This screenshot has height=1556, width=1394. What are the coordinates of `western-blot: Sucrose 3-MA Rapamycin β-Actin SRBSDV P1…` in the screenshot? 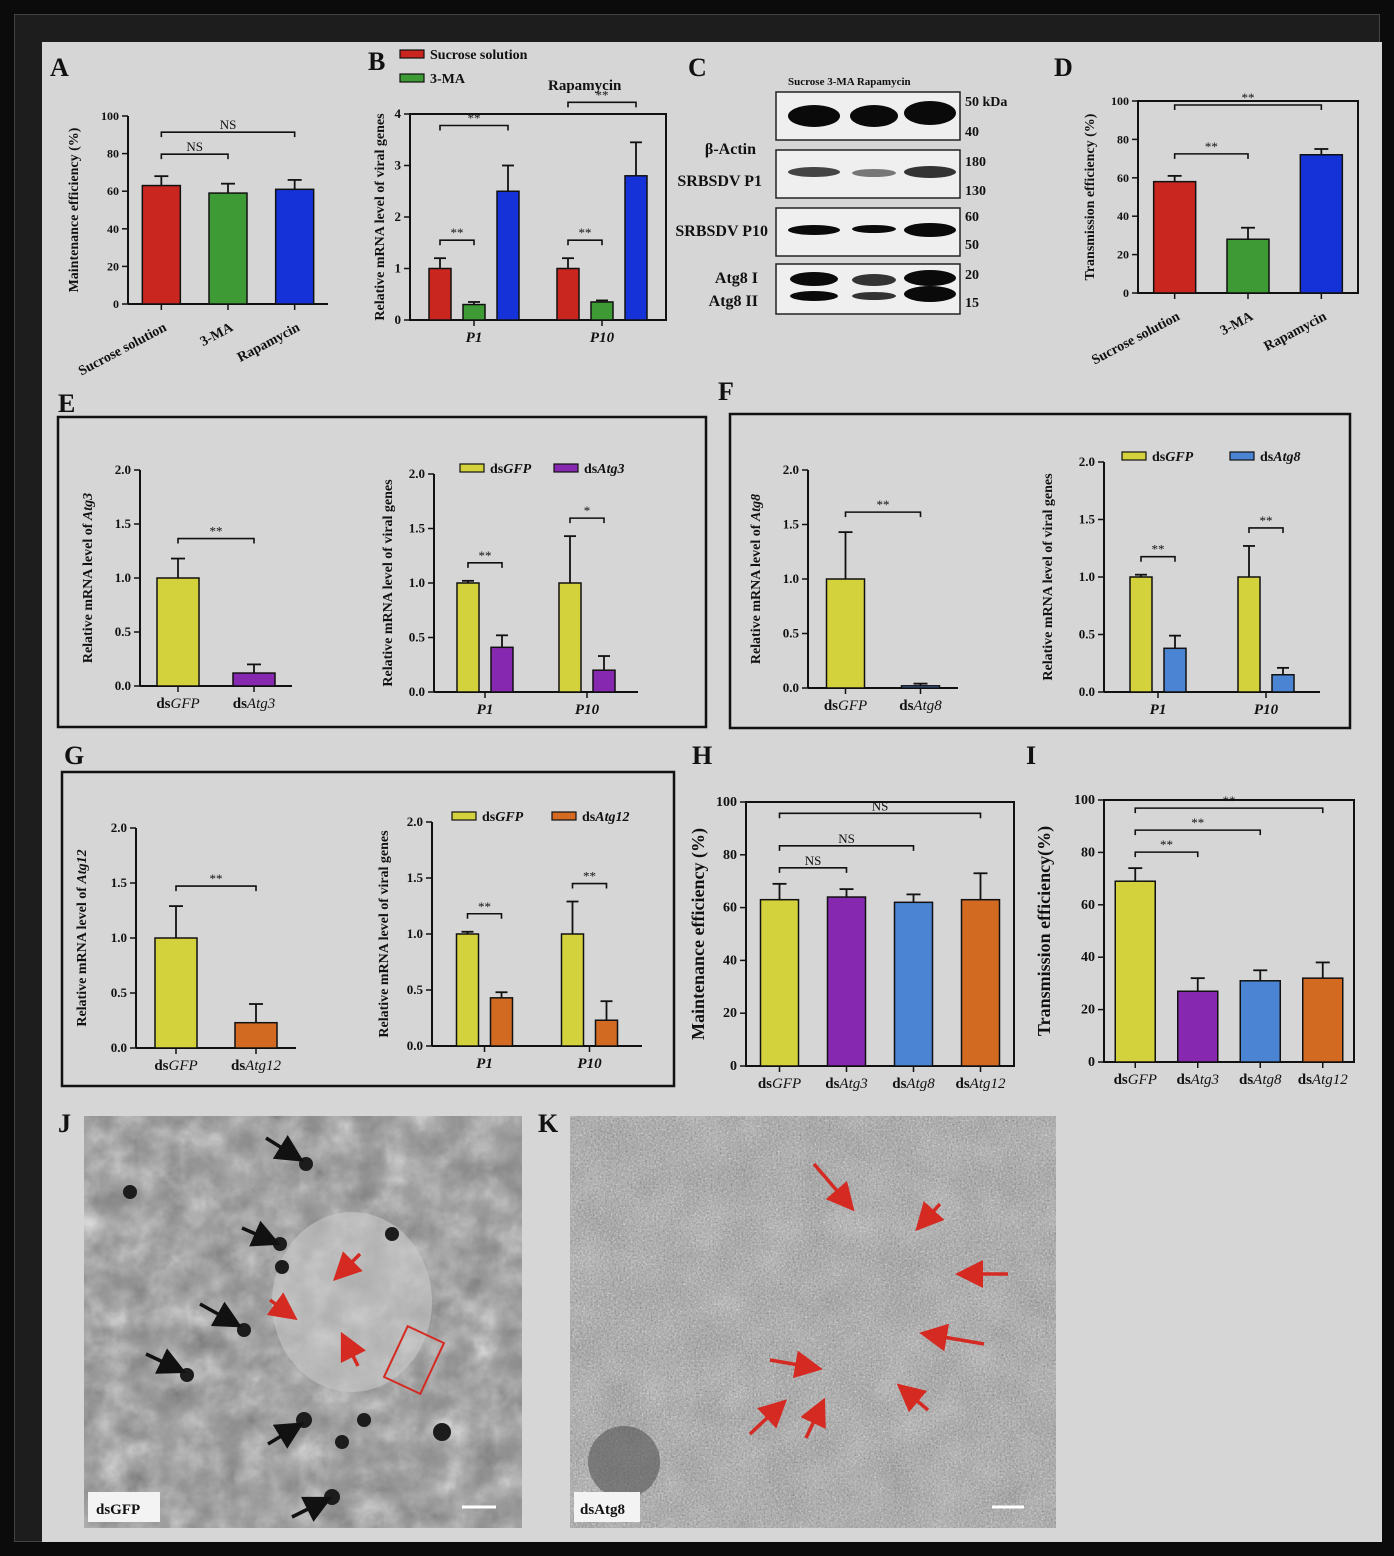 It's located at (841, 195).